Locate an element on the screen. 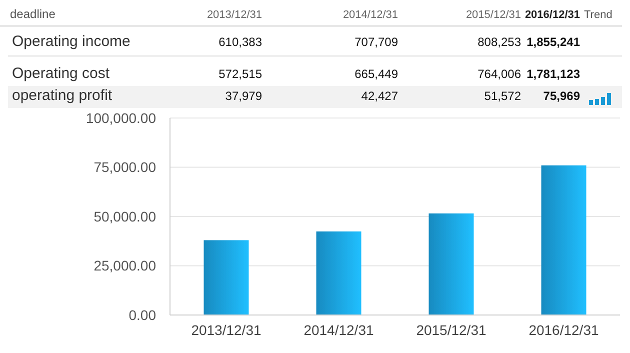 This screenshot has width=630, height=353. text: 707,709 is located at coordinates (376, 42).